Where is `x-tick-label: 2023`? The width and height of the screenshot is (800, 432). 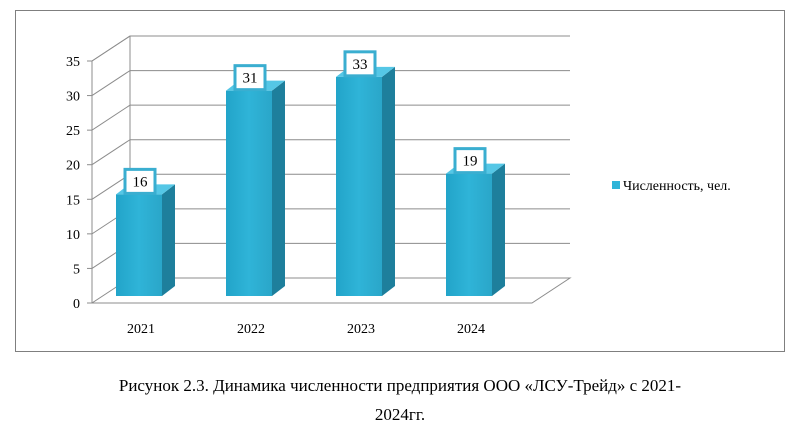 x-tick-label: 2023 is located at coordinates (361, 329).